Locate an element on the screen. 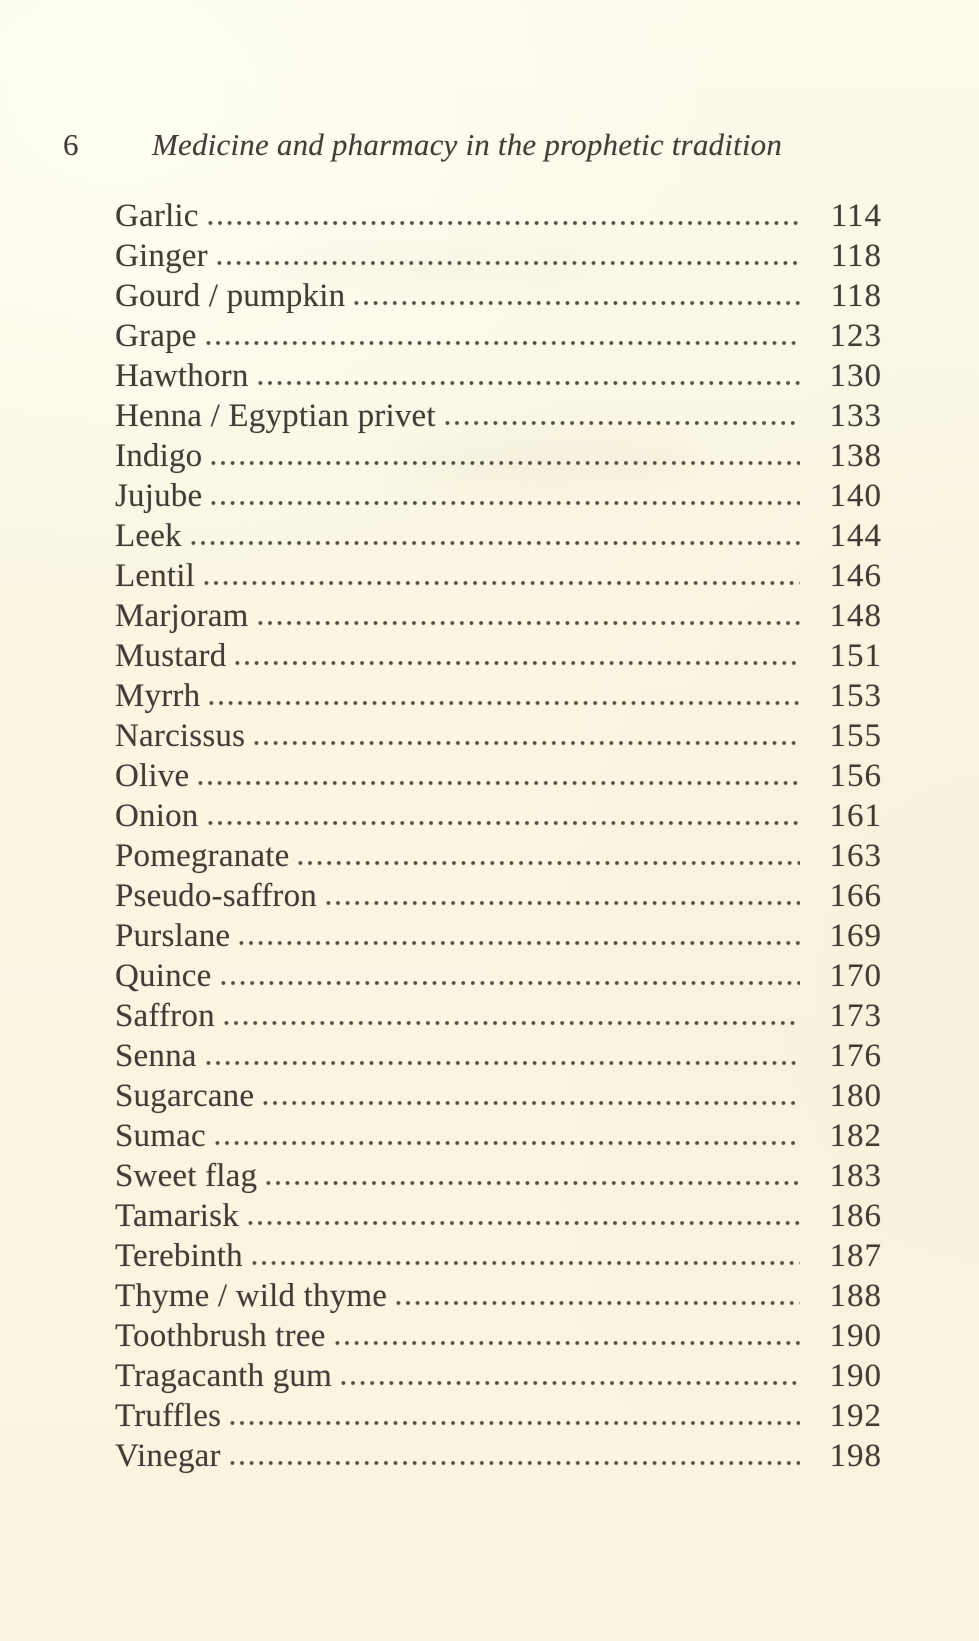  toc-row: Quince 170 is located at coordinates (498, 976).